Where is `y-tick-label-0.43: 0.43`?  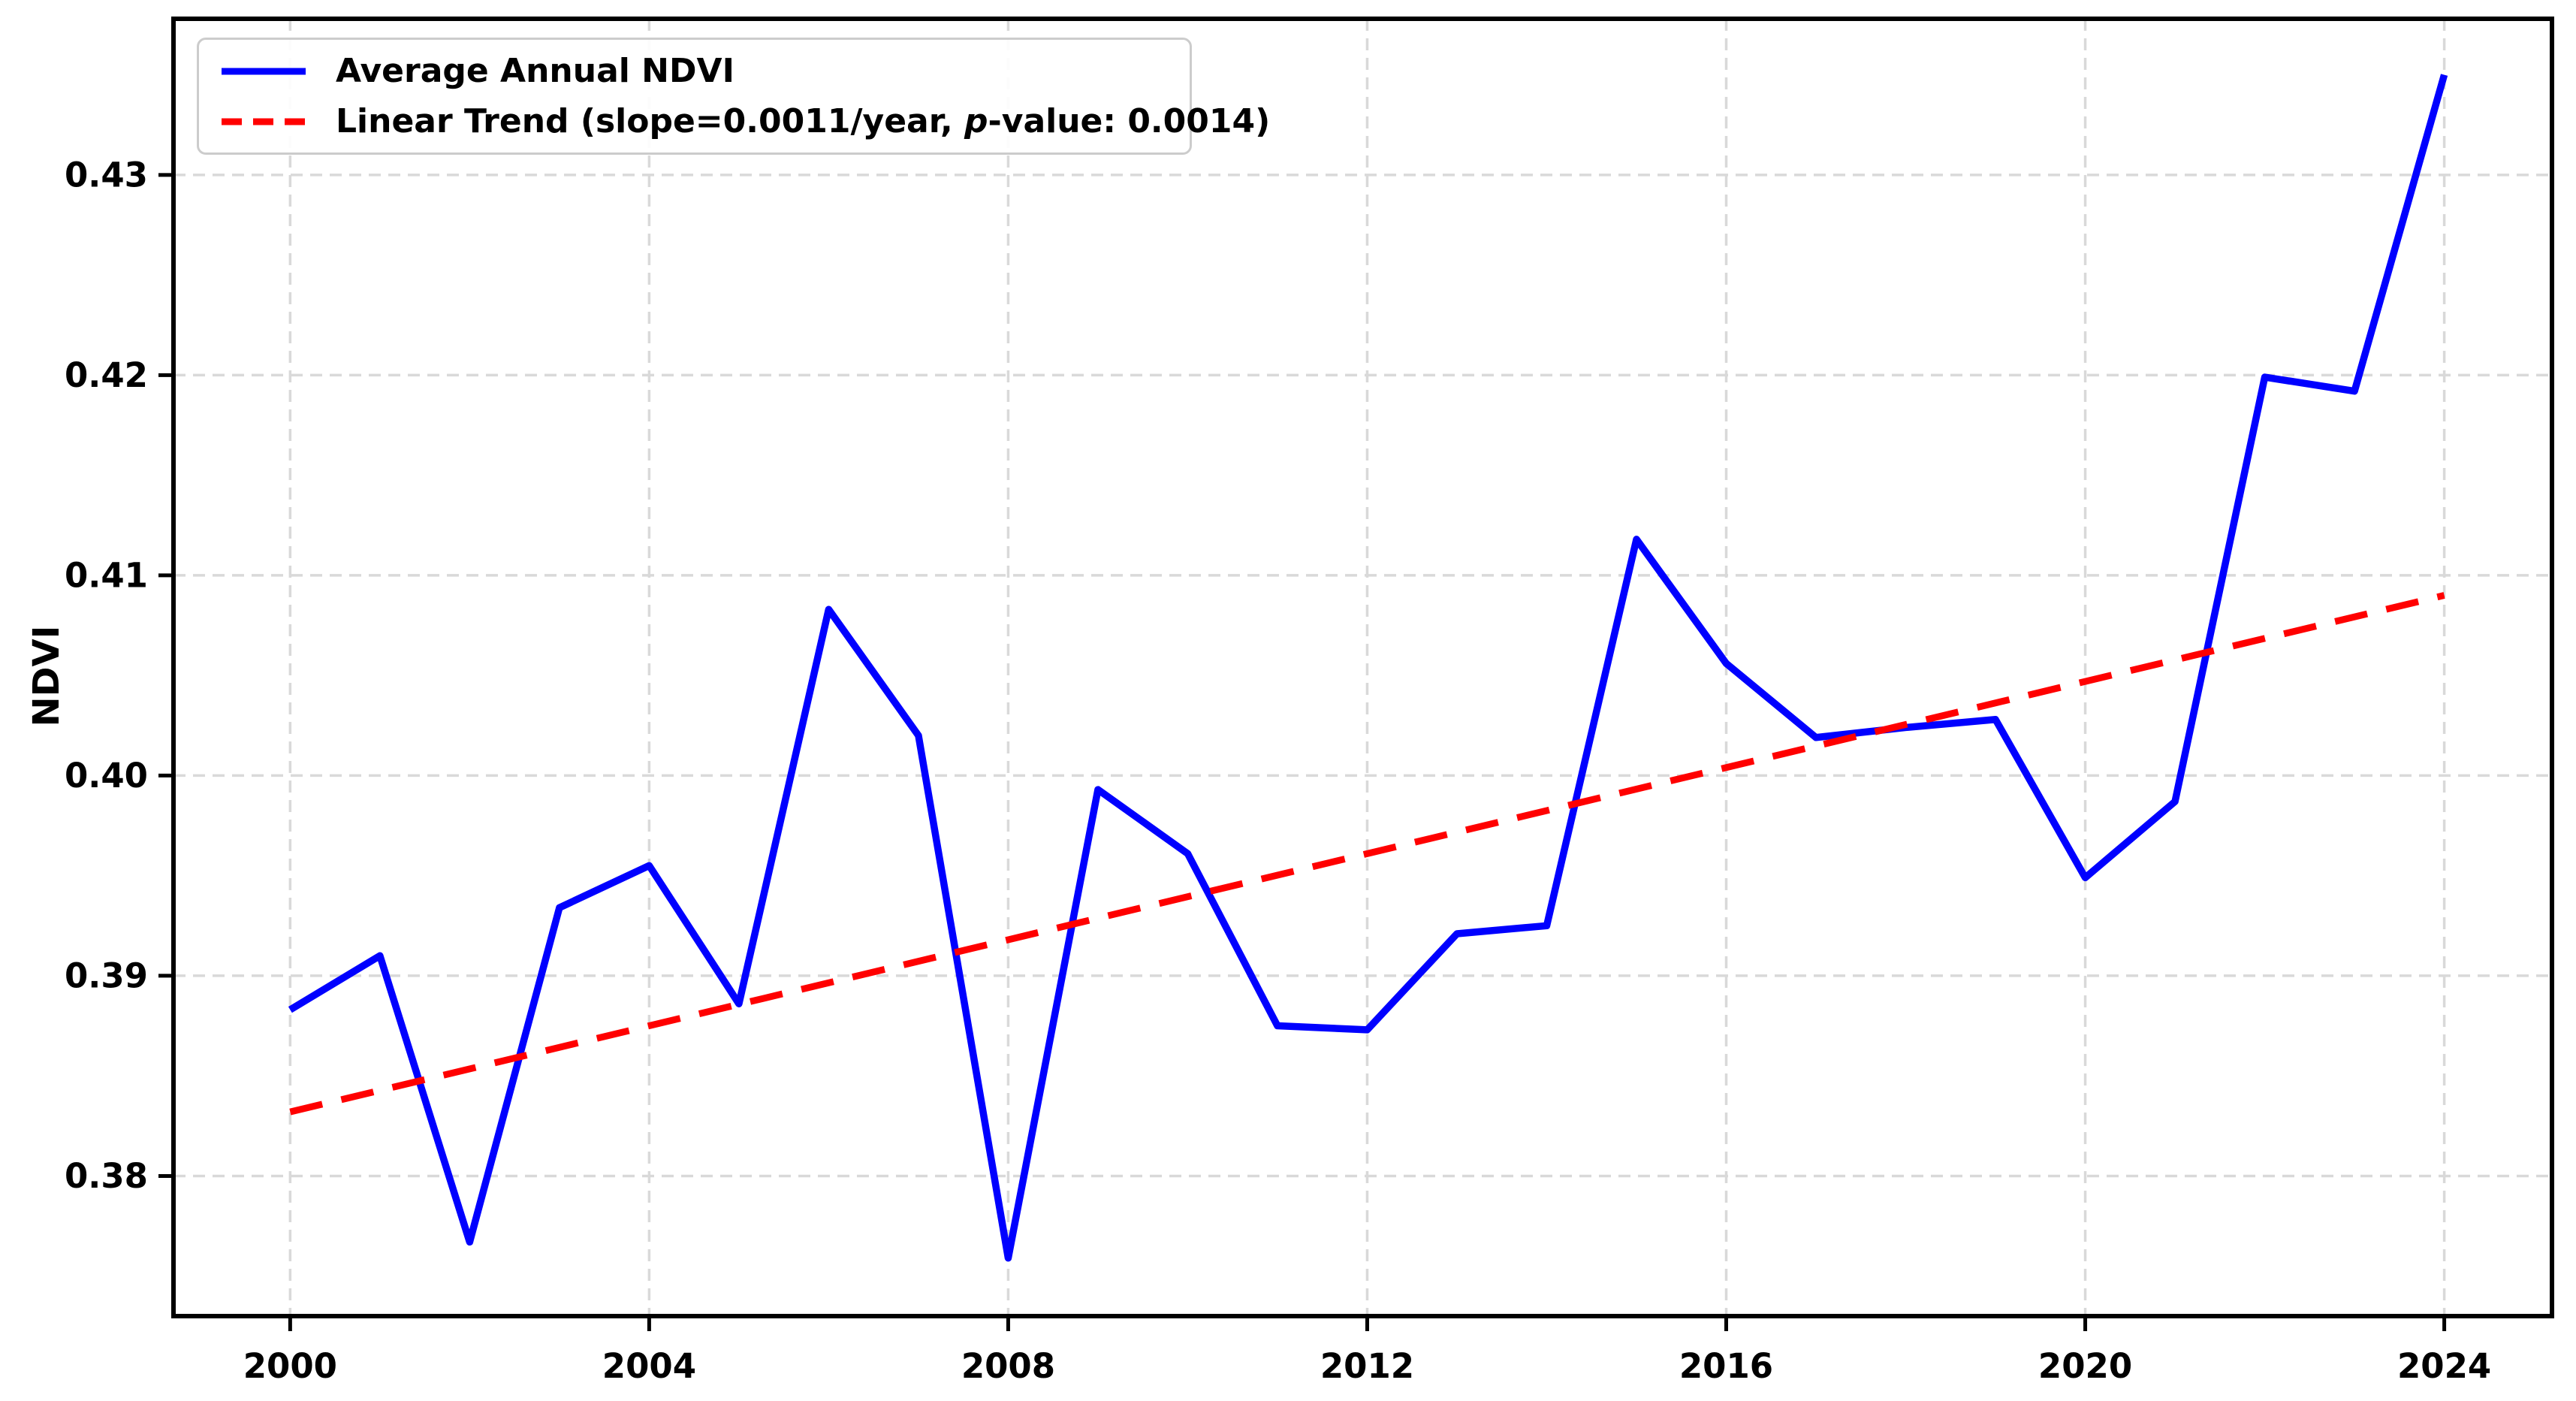 y-tick-label-0.43: 0.43 is located at coordinates (107, 175).